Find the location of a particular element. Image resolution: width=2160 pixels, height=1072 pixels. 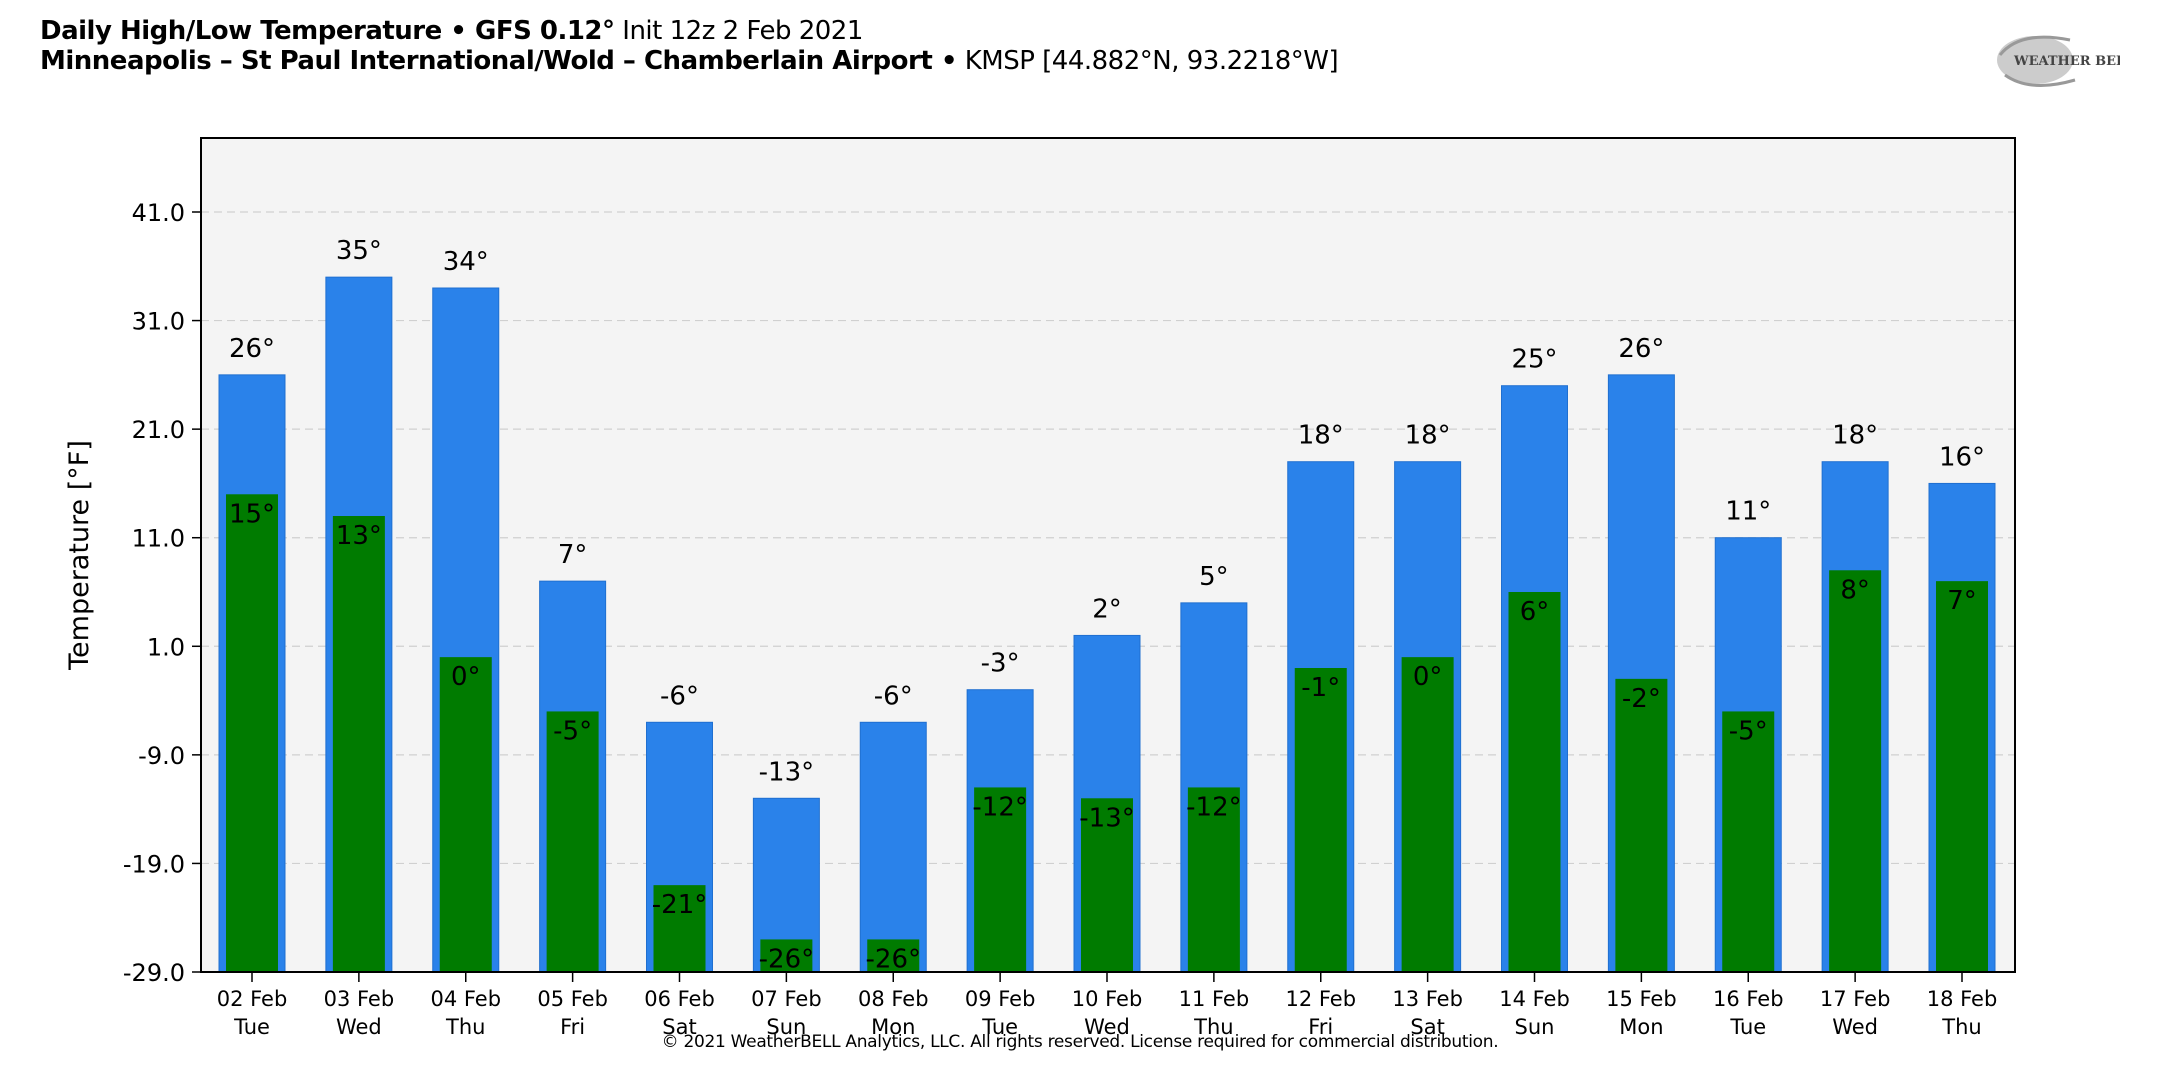

y-tick-label: 31.0 is located at coordinates (158, 322).